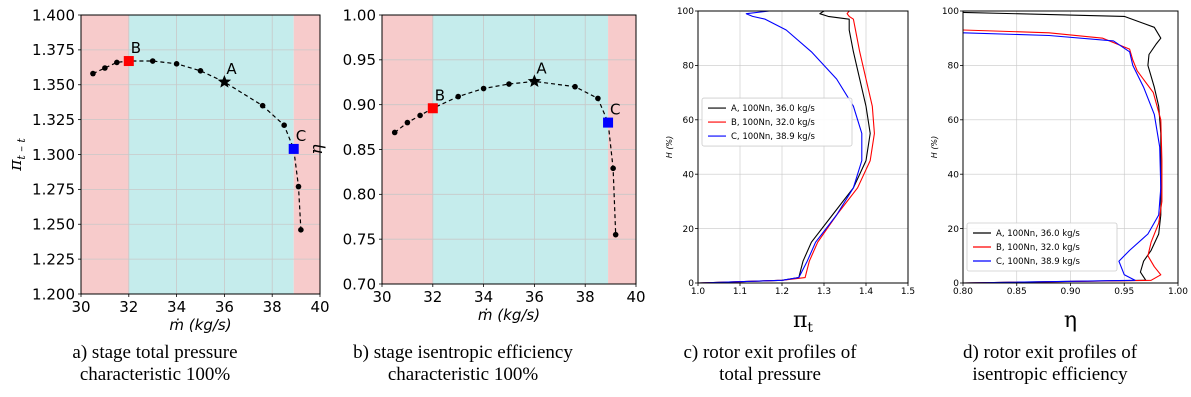 This screenshot has width=1191, height=397. What do you see at coordinates (319, 307) in the screenshot?
I see `xtick-label-a: 40` at bounding box center [319, 307].